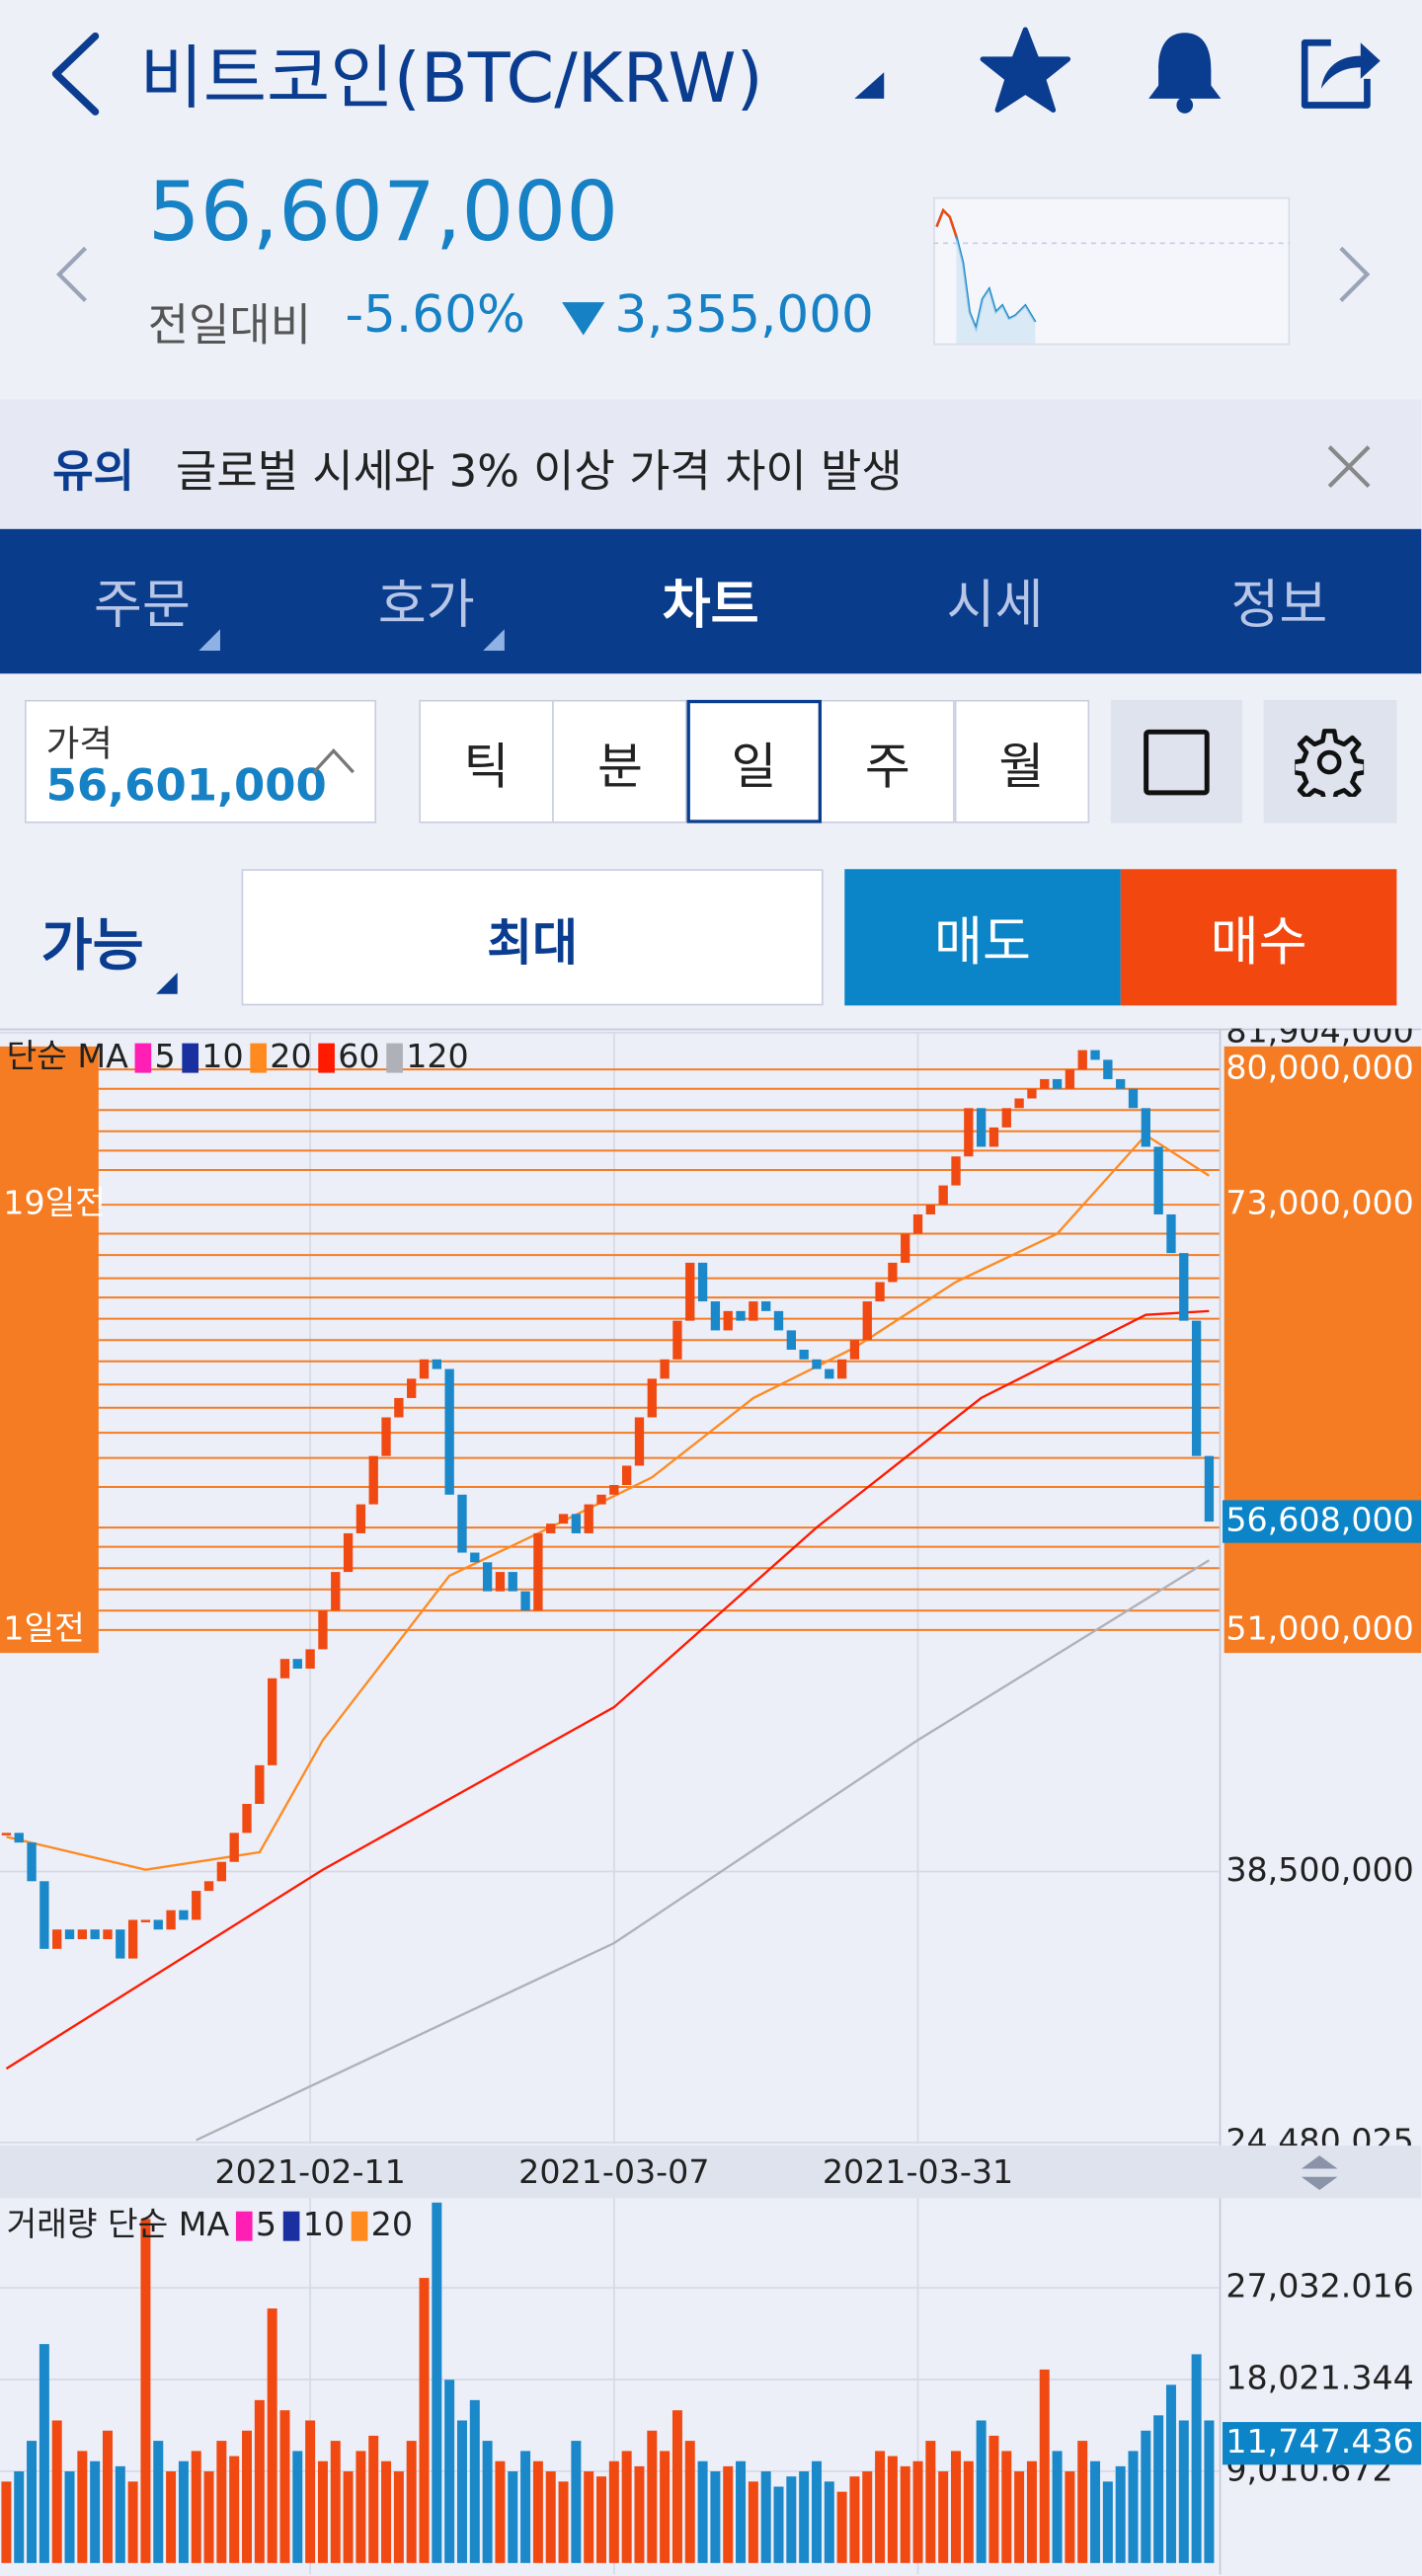 This screenshot has height=2576, width=1422. Describe the element at coordinates (266, 2224) in the screenshot. I see `legend-label: 5` at that location.